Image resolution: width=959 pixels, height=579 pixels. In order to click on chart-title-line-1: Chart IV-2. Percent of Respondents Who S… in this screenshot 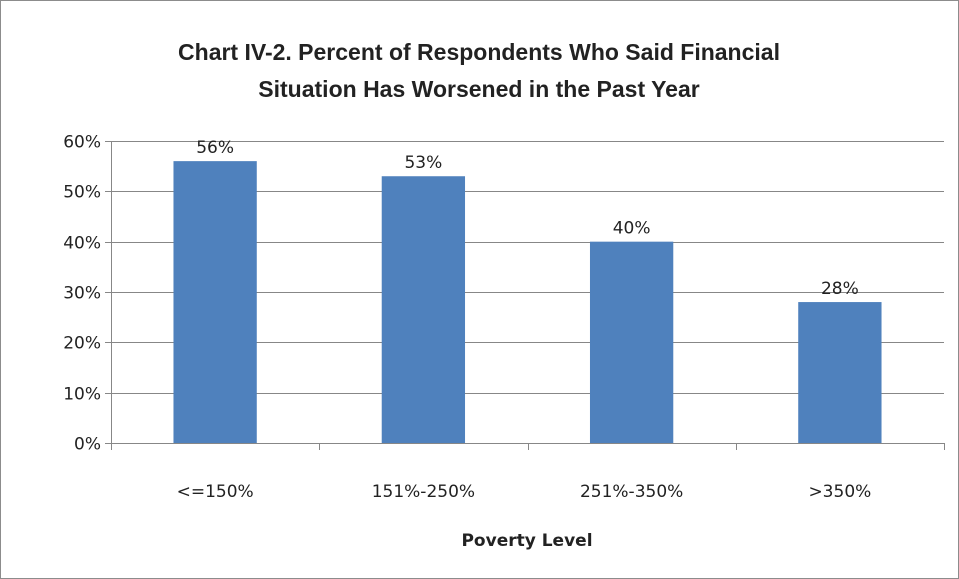, I will do `click(479, 52)`.